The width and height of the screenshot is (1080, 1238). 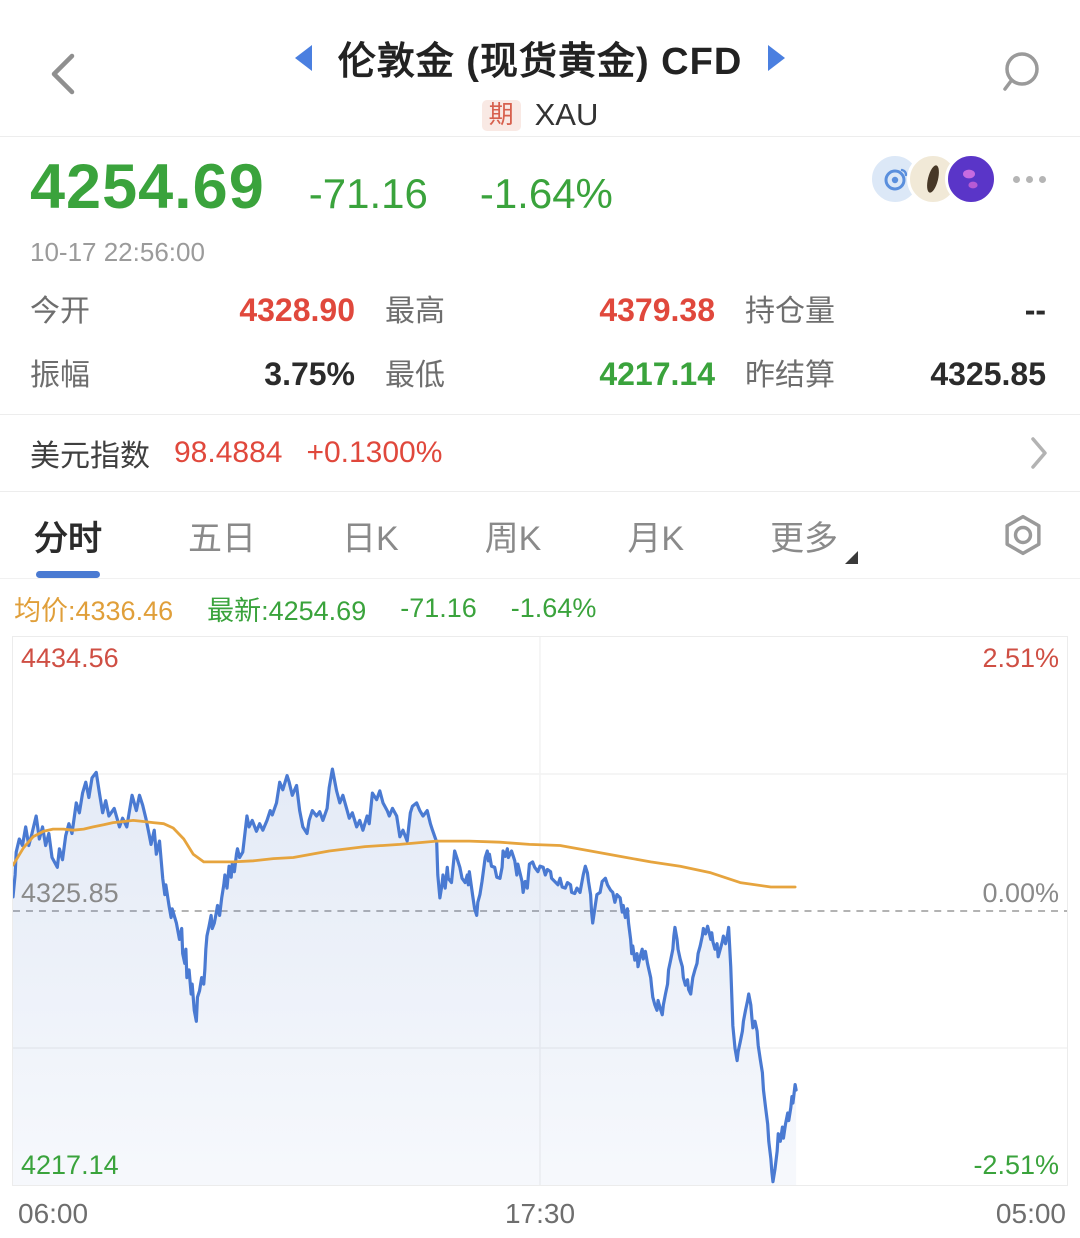 I want to click on back-chevron-icon, so click(x=63, y=74).